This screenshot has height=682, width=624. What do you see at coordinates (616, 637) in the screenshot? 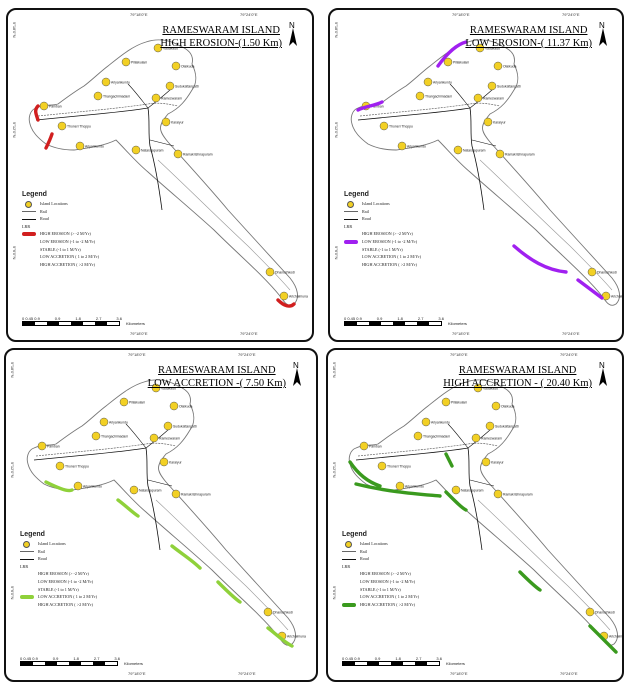
I see `place-label: Arichalmunai` at bounding box center [616, 637].